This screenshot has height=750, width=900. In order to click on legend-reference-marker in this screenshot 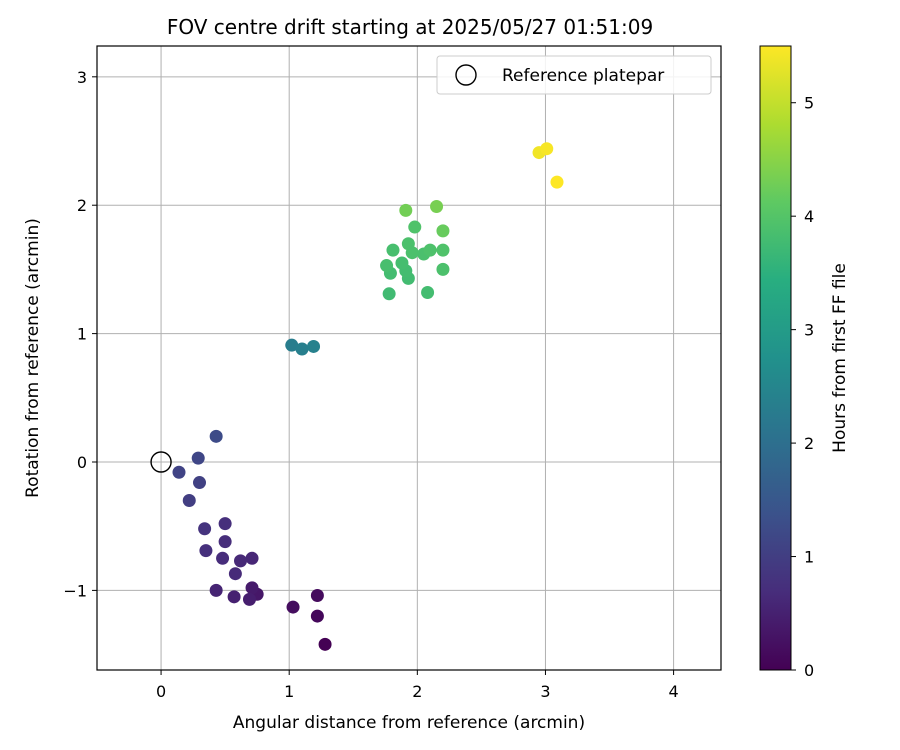, I will do `click(466, 75)`.